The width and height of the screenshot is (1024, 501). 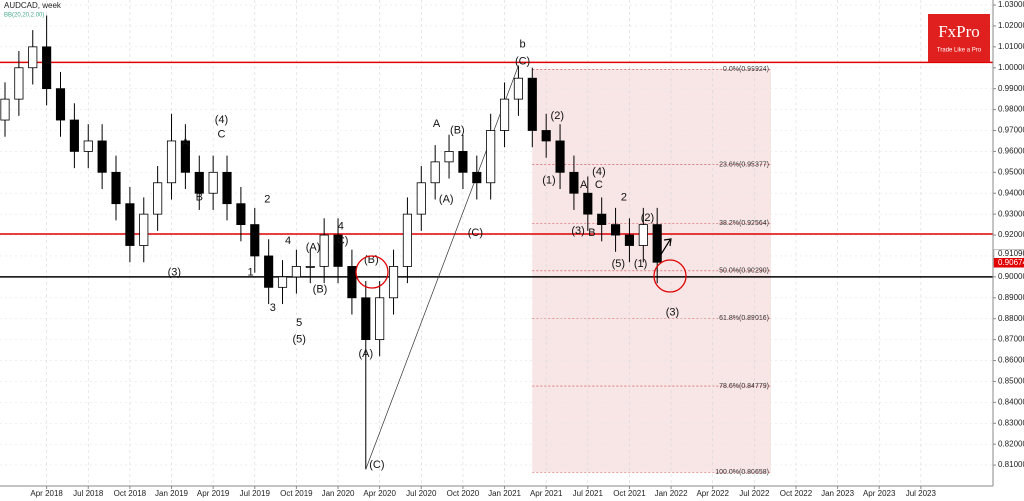 I want to click on chart-subtitle: BB(20,20,2.00), so click(x=24, y=16).